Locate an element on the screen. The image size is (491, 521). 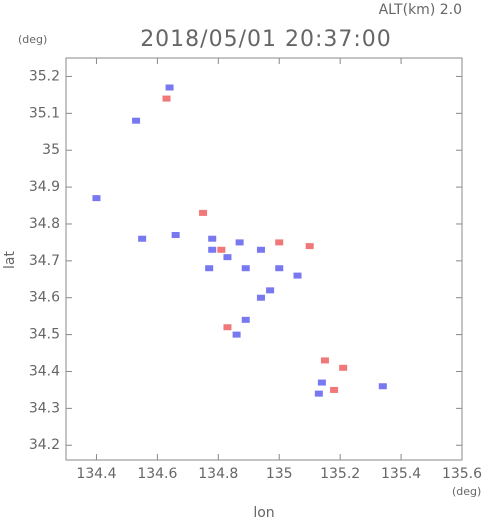
x-unit: (deg) is located at coordinates (466, 491).